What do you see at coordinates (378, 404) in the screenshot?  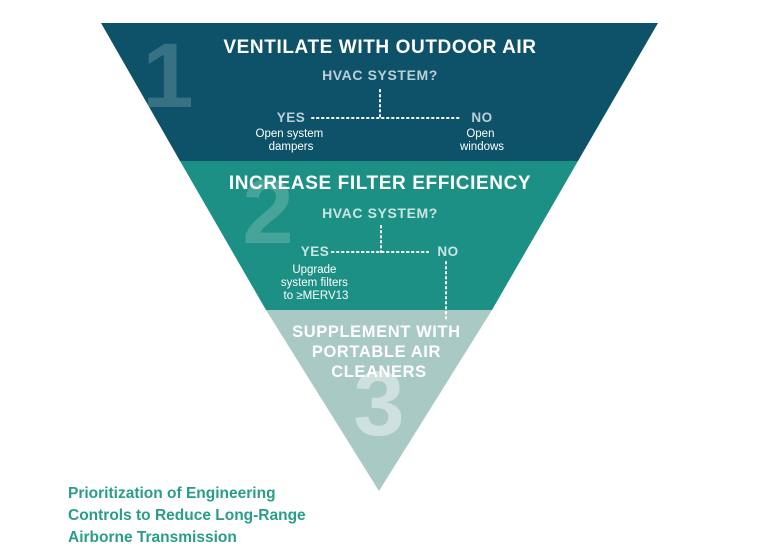 I see `tier-3-number: 3` at bounding box center [378, 404].